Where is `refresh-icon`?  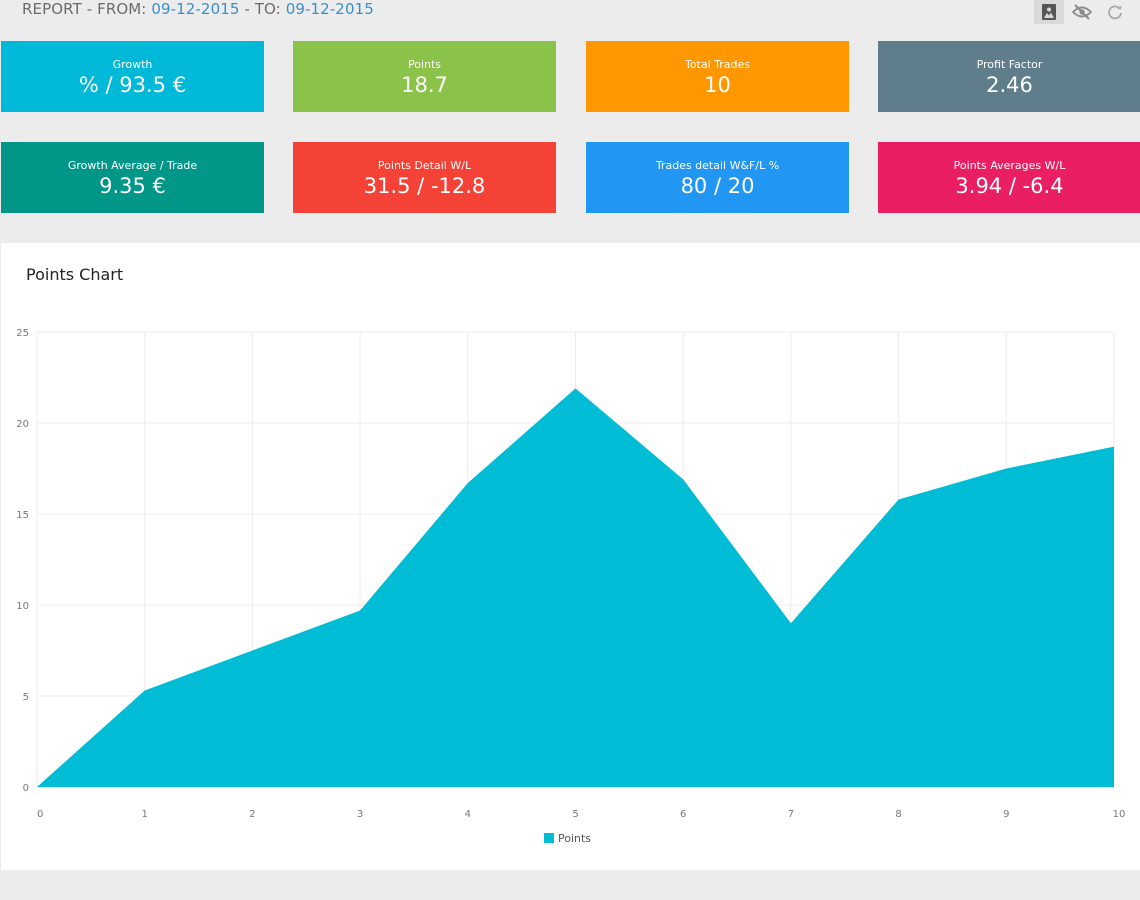 refresh-icon is located at coordinates (1115, 12).